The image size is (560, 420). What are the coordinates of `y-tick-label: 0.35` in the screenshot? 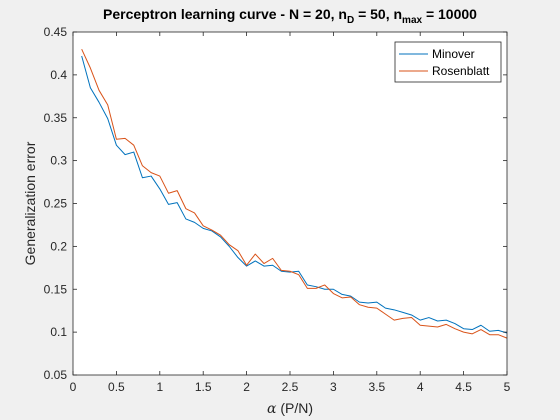 It's located at (56, 118).